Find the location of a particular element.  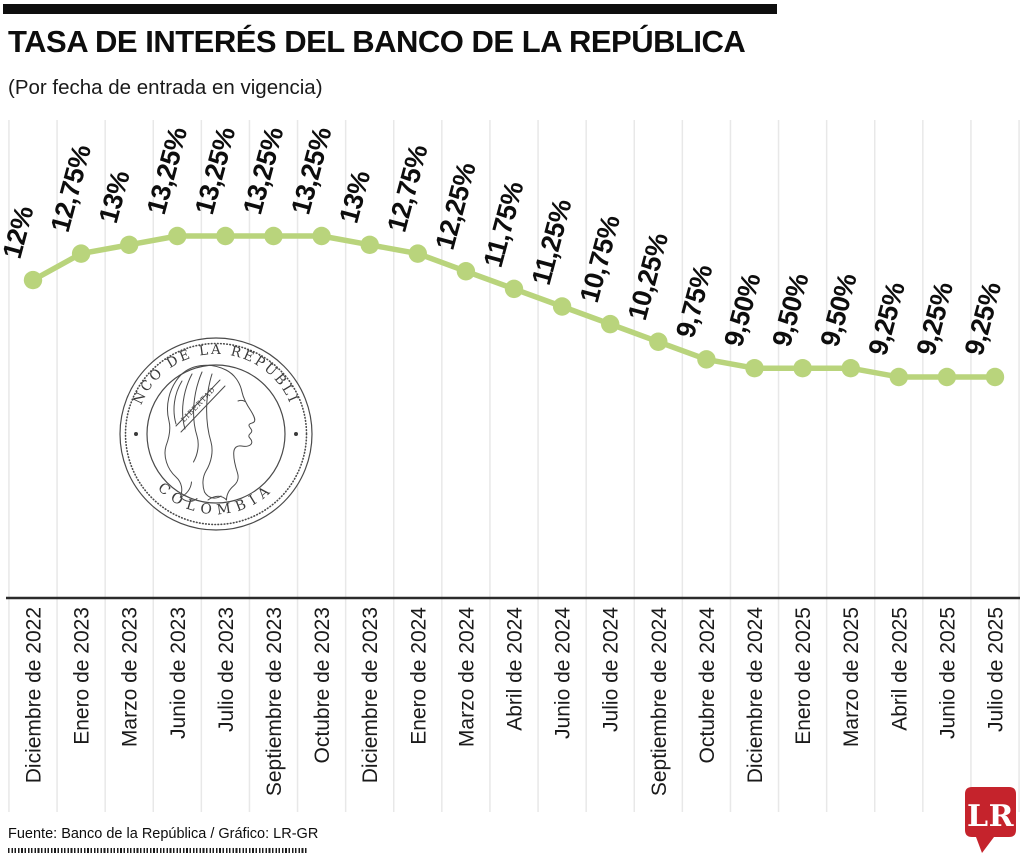

x-axis-label: Junio de 2024 is located at coordinates (563, 673).